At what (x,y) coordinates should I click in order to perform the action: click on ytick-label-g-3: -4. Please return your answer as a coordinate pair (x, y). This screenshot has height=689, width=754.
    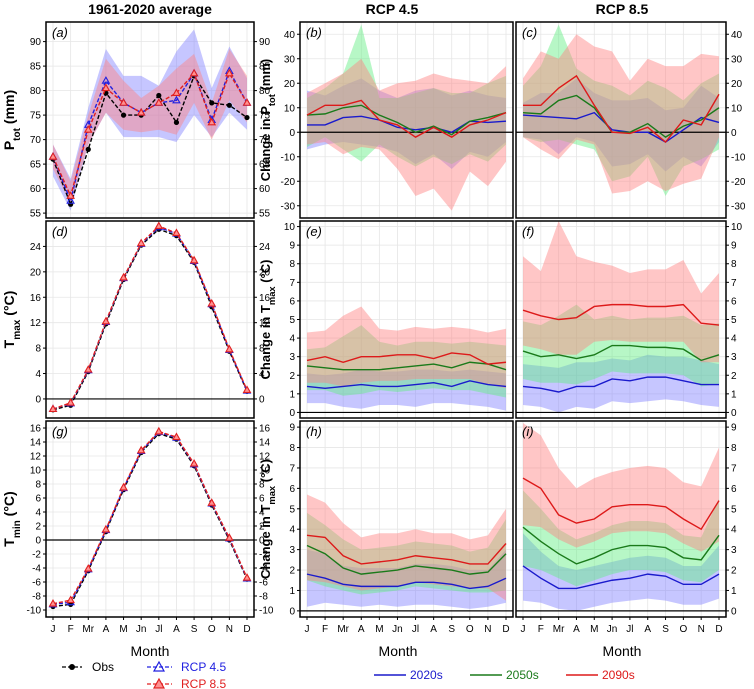
    Looking at the image, I should click on (36, 569).